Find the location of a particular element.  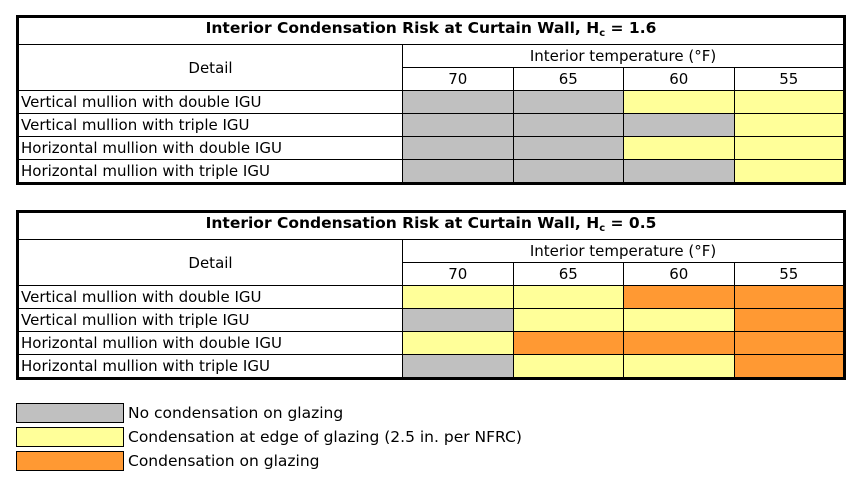

legend-item-no-condensation: No condensation on glazing is located at coordinates (269, 413).